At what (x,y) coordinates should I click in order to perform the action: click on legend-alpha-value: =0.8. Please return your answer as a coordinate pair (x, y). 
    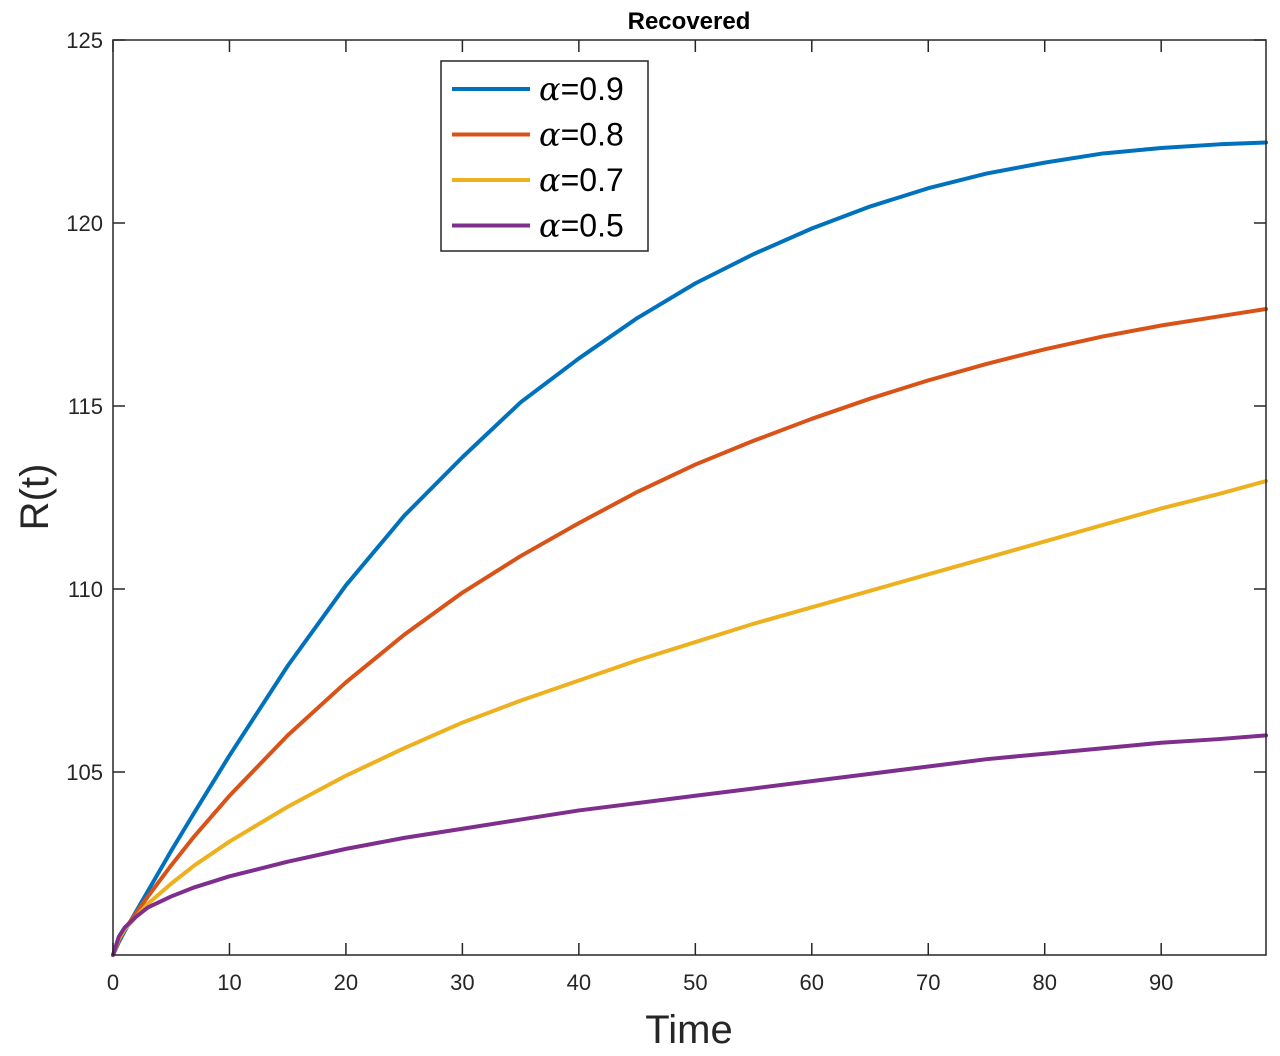
    Looking at the image, I should click on (592, 135).